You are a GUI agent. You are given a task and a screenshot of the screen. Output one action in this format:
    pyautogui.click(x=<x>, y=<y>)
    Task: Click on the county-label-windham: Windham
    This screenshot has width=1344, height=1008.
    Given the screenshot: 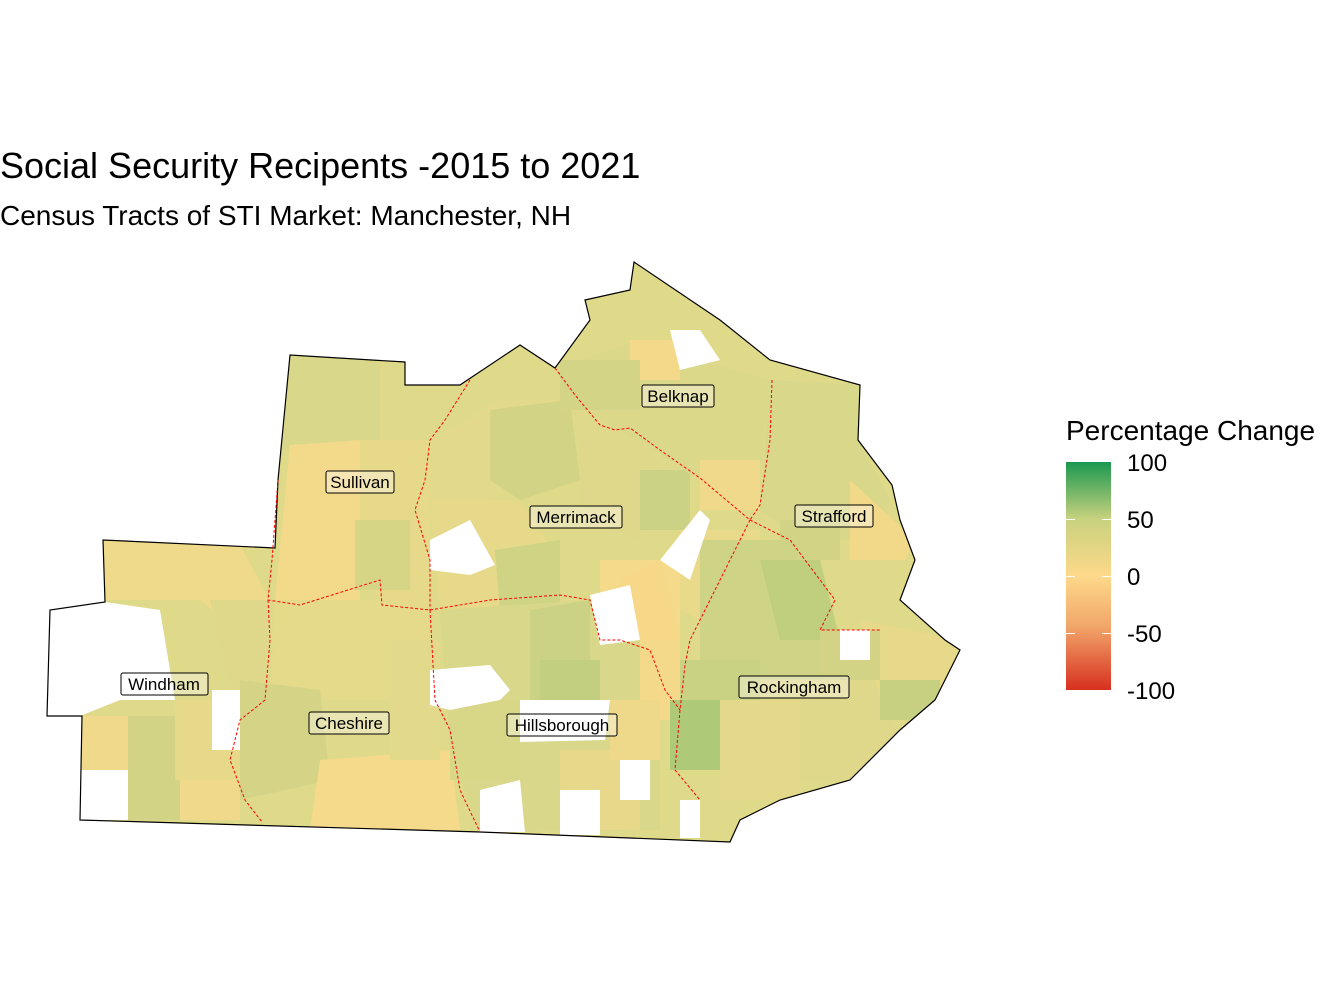 What is the action you would take?
    pyautogui.click(x=164, y=684)
    